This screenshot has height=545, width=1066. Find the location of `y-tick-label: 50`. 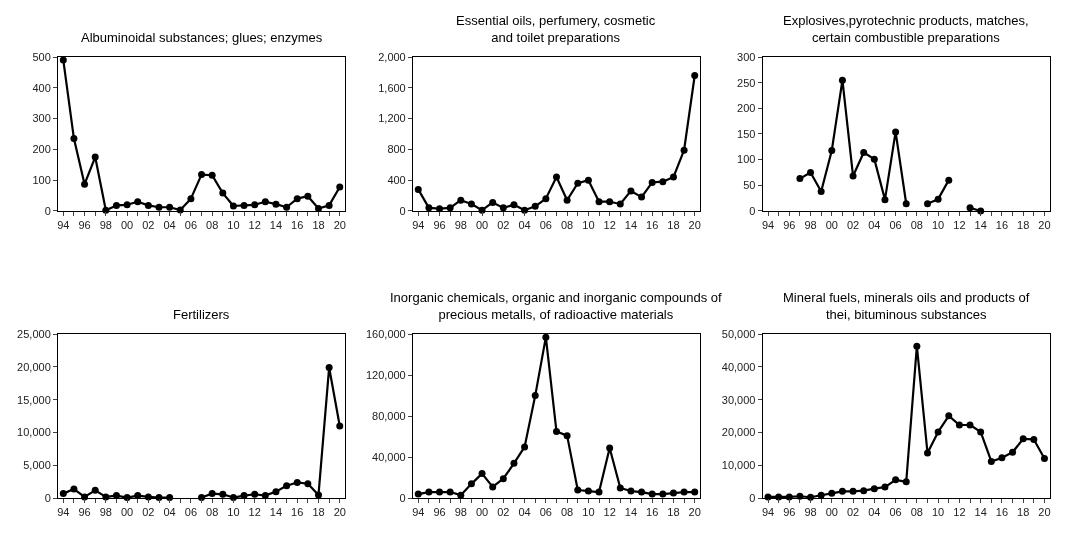

y-tick-label: 50 is located at coordinates (749, 185).